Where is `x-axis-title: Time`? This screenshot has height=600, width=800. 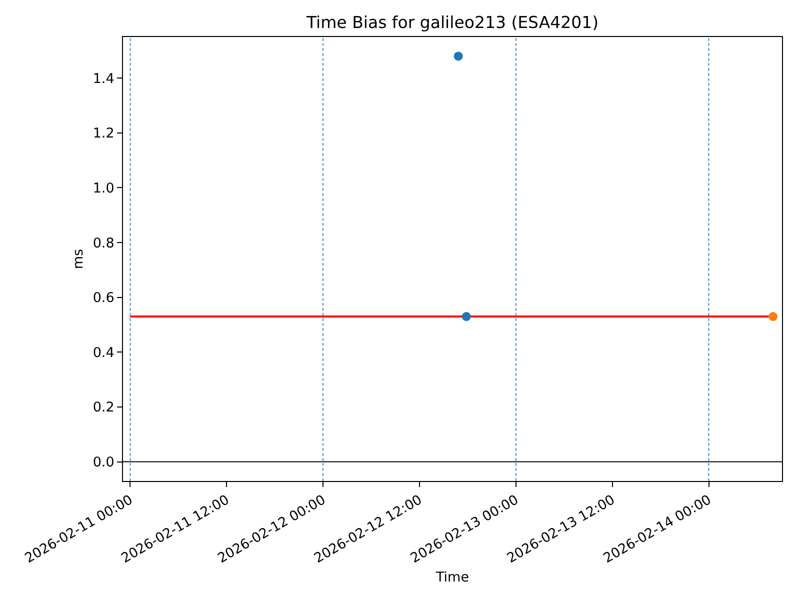
x-axis-title: Time is located at coordinates (452, 578).